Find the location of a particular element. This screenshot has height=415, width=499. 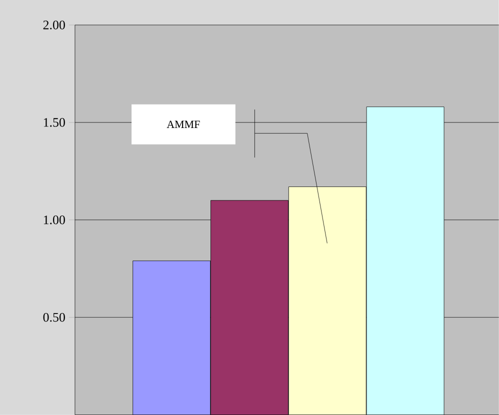

y-tick-label: 1.50 is located at coordinates (54, 122).